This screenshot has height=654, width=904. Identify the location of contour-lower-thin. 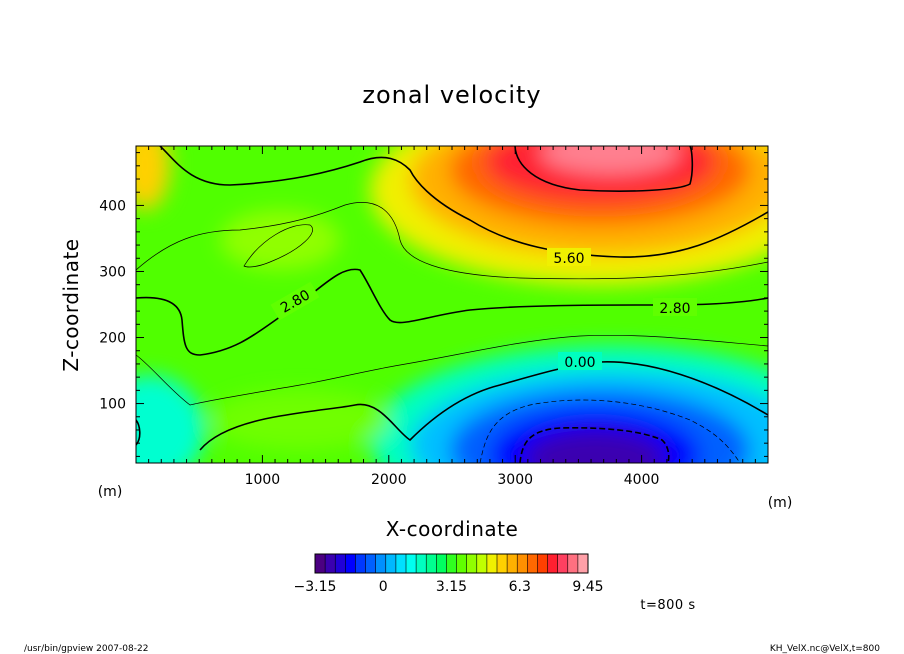
(452, 370).